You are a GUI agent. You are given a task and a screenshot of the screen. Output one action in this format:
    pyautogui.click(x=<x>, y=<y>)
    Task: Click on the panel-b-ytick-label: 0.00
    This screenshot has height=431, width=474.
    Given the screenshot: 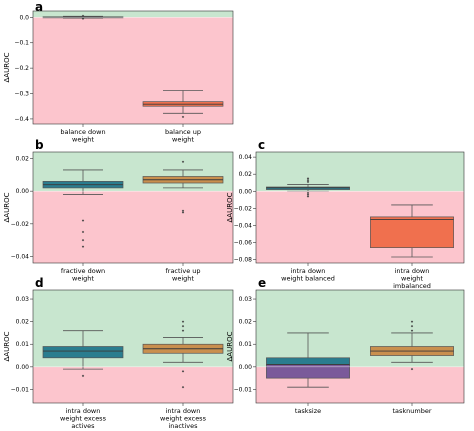 What is the action you would take?
    pyautogui.click(x=23, y=191)
    